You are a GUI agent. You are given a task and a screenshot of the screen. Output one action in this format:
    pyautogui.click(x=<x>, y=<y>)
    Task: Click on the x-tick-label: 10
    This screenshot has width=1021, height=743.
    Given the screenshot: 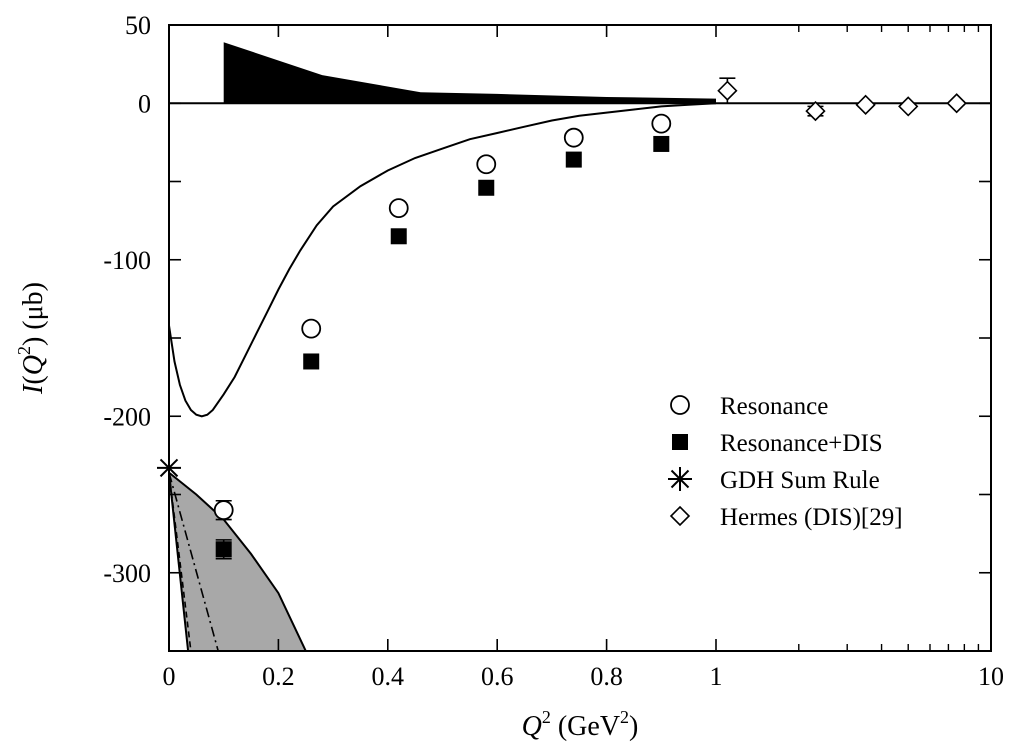 What is the action you would take?
    pyautogui.click(x=991, y=676)
    